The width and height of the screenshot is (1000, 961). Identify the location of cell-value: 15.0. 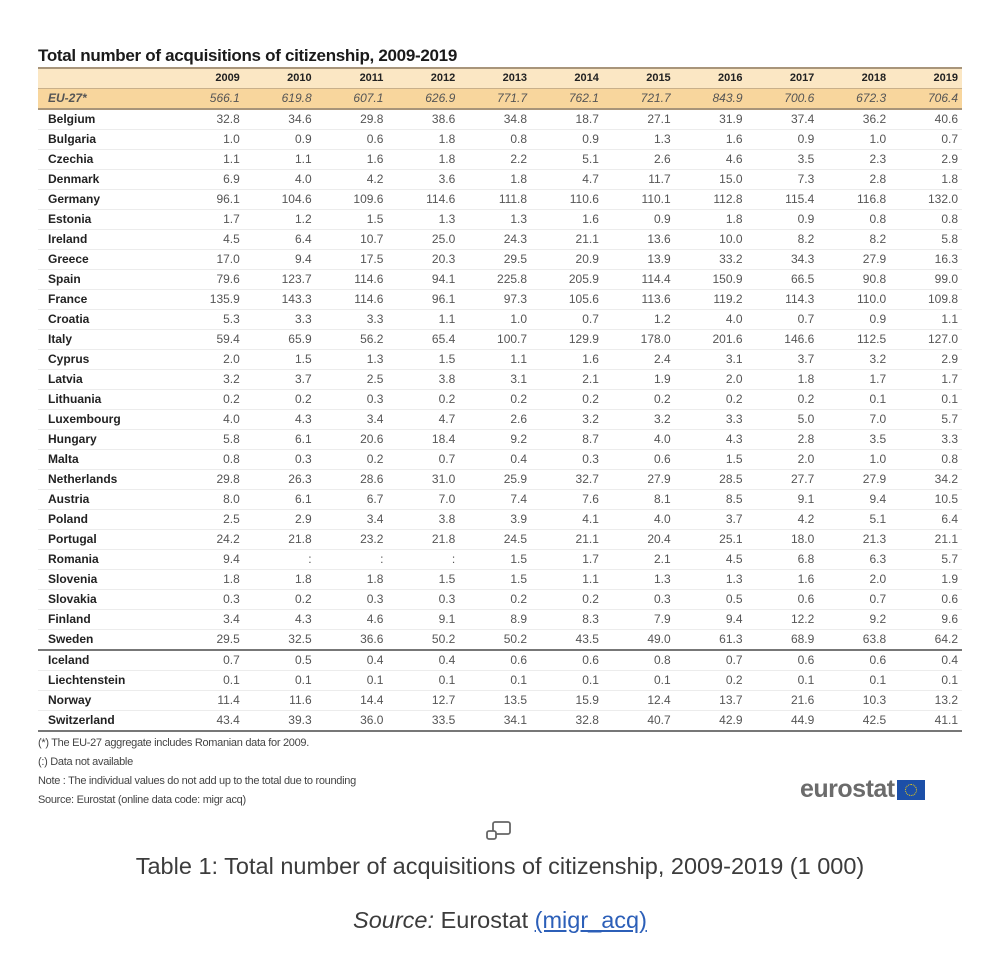
(710, 179).